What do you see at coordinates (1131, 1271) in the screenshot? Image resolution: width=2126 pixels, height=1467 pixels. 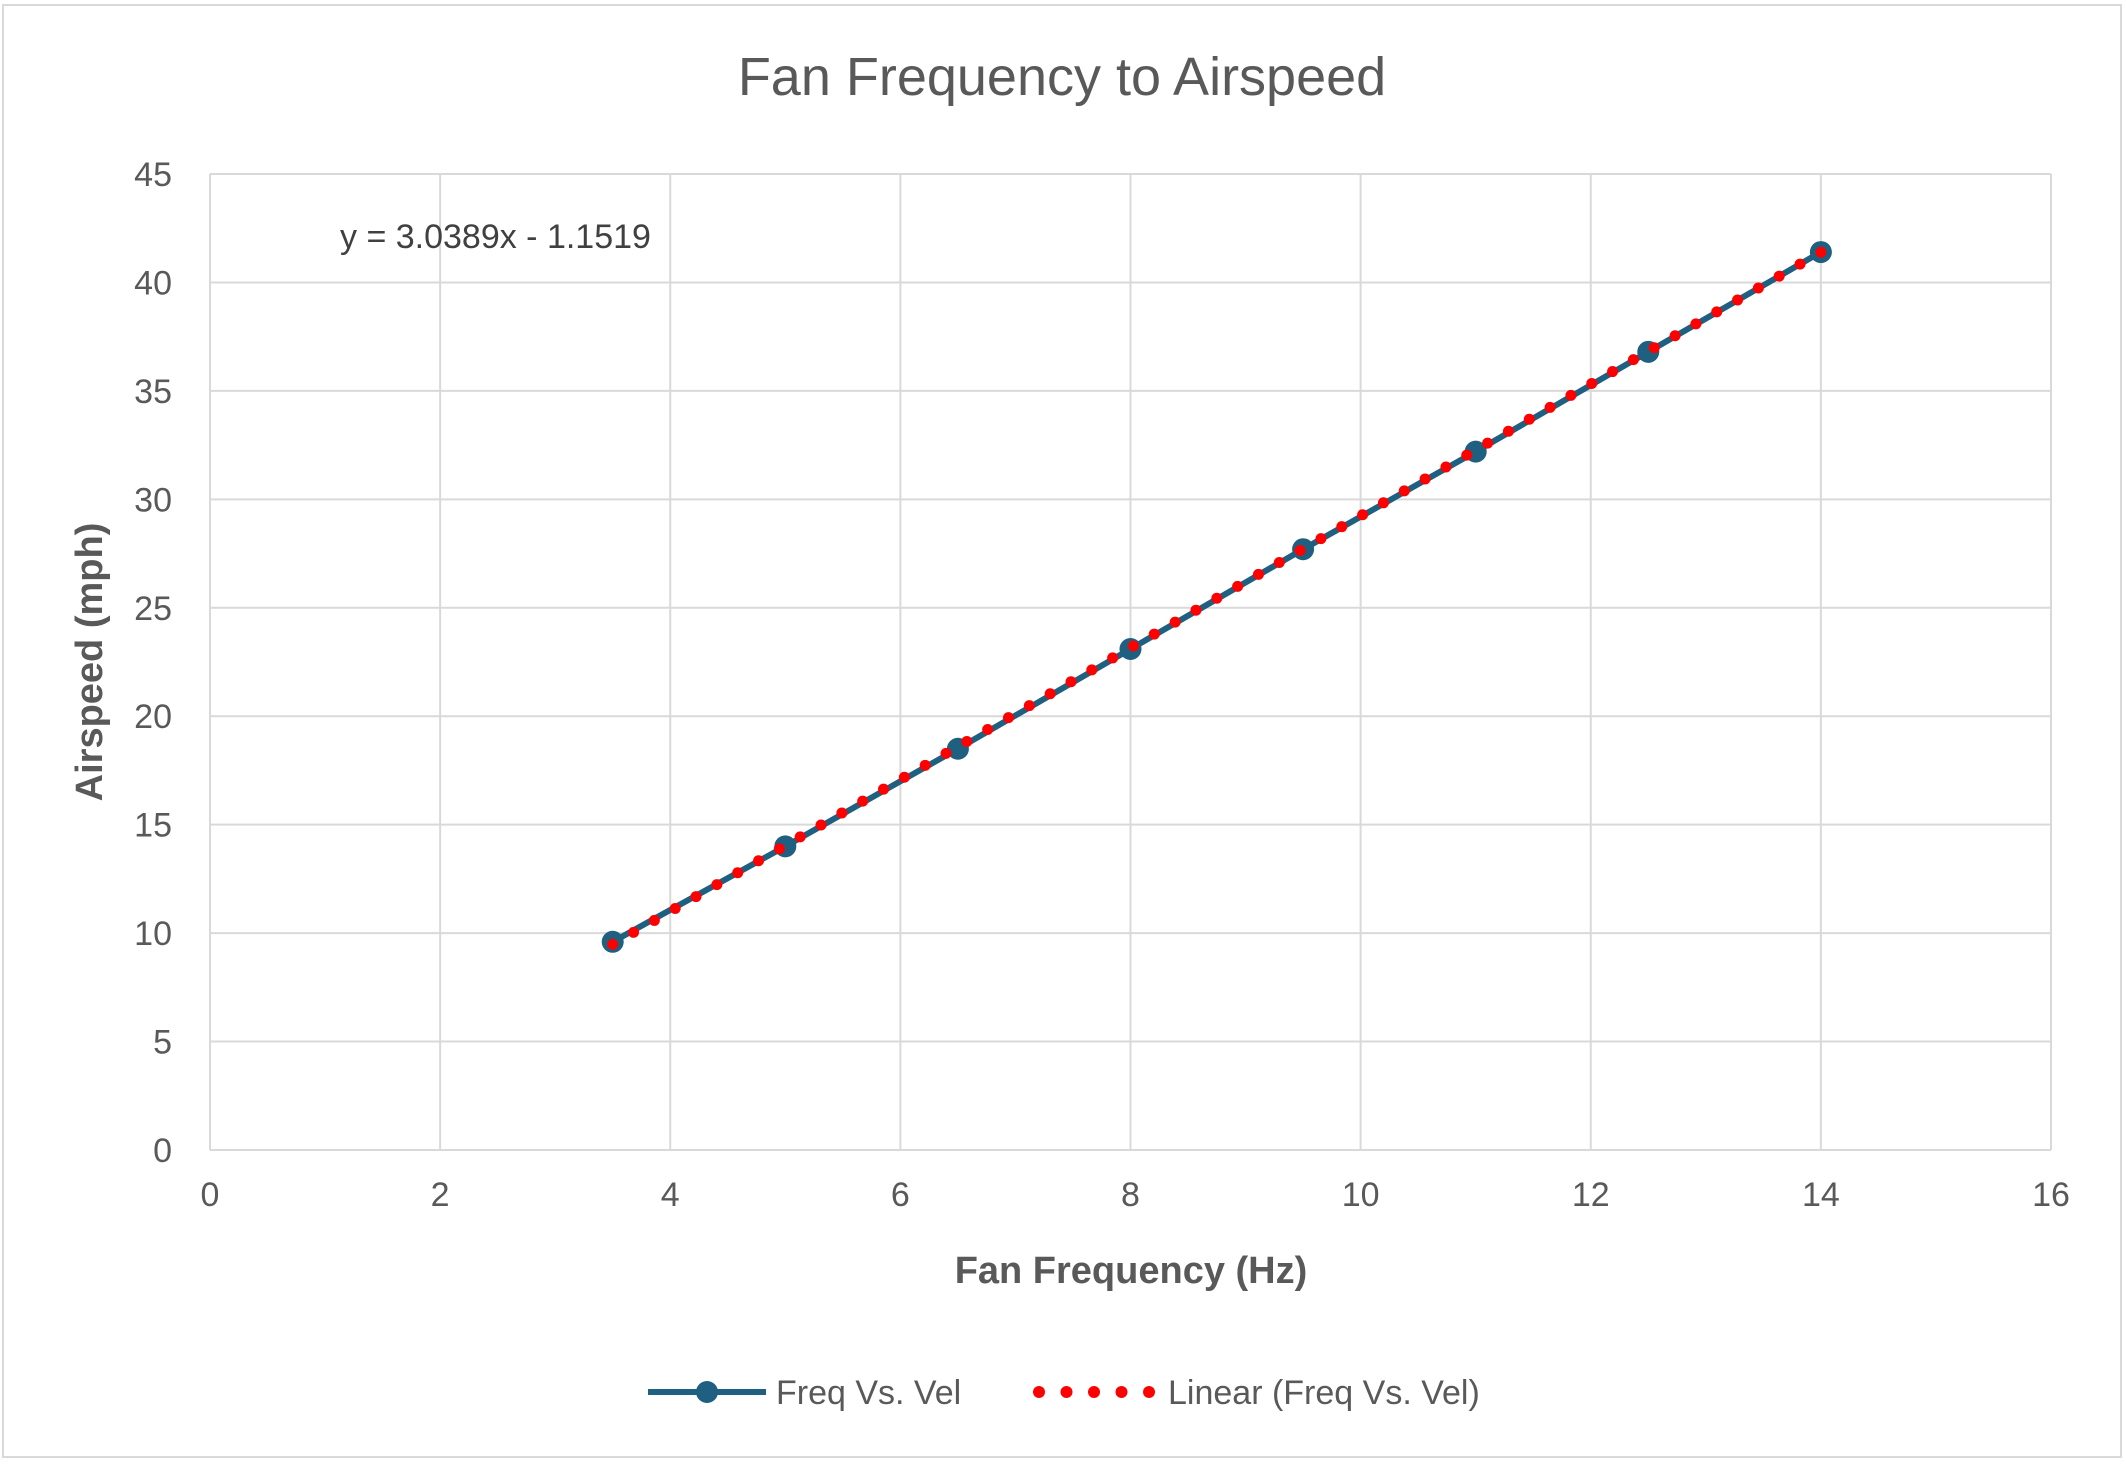 I see `x-axis-title: Fan Frequency (Hz)` at bounding box center [1131, 1271].